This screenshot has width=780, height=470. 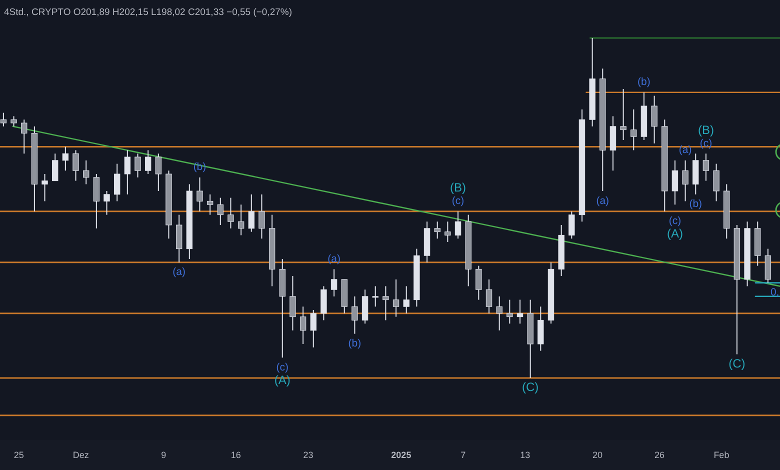 I want to click on x-tick-label: 23, so click(x=308, y=455).